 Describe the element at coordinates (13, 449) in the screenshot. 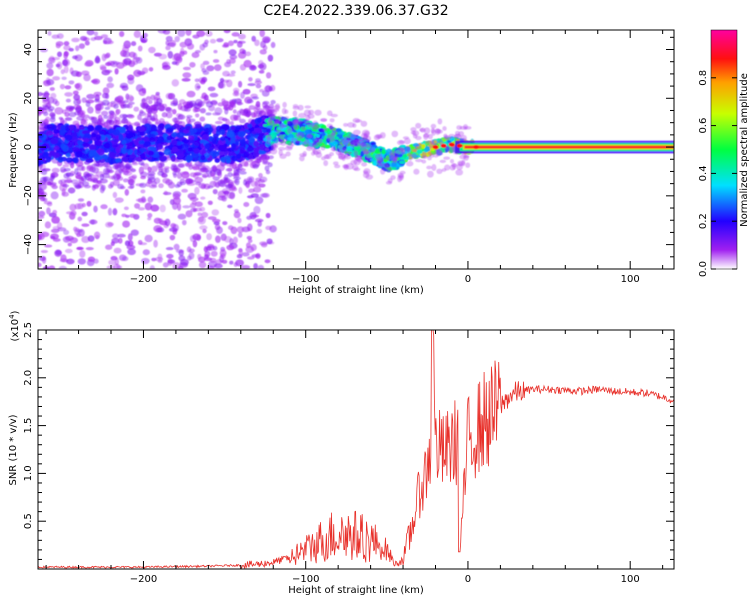

I see `snr-ylabel: SNR (10 * v/v)` at that location.